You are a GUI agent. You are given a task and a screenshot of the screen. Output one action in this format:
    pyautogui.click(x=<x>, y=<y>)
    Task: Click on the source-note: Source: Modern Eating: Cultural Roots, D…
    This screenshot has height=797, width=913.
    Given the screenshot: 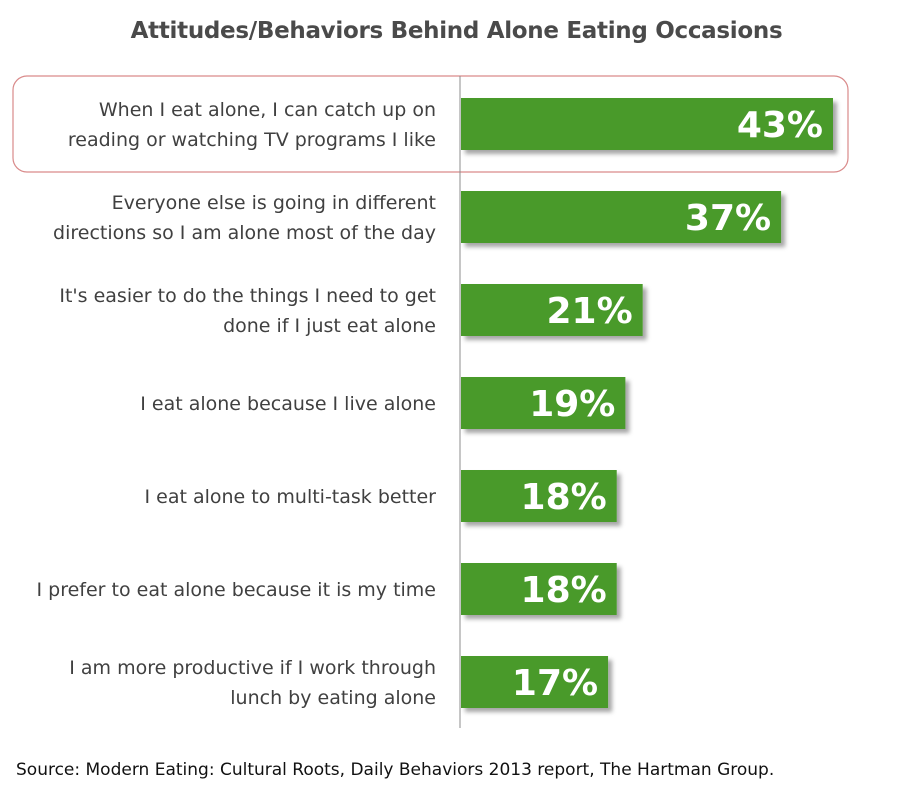 What is the action you would take?
    pyautogui.click(x=395, y=770)
    